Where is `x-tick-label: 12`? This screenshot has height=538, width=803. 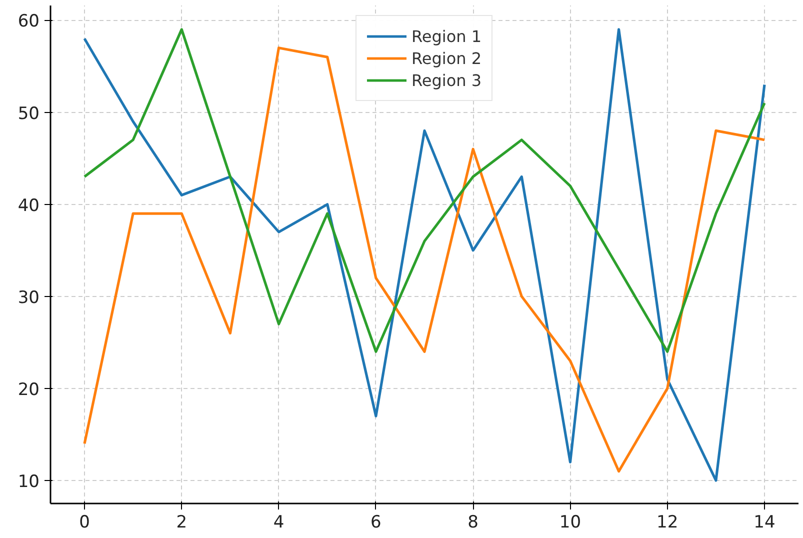 x-tick-label: 12 is located at coordinates (667, 522).